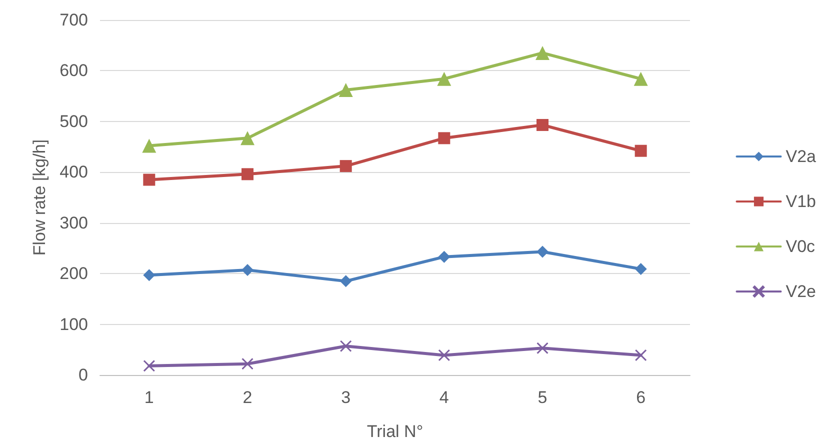 This screenshot has width=831, height=448. Describe the element at coordinates (543, 397) in the screenshot. I see `x-tick-label: 5` at that location.